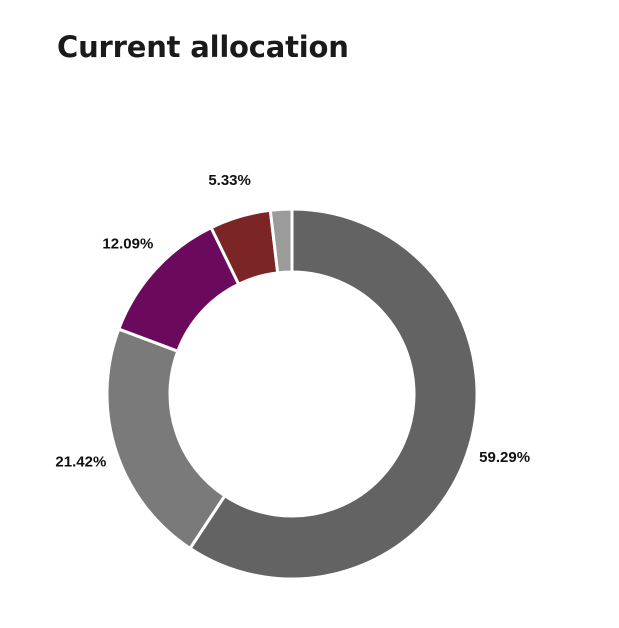 The height and width of the screenshot is (628, 619). I want to click on slice-label-1: 21.42%, so click(80, 462).